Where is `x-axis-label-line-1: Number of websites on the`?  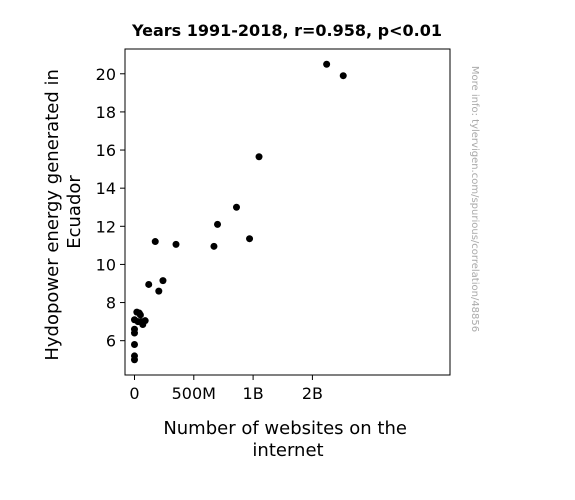 x-axis-label-line-1: Number of websites on the is located at coordinates (285, 428).